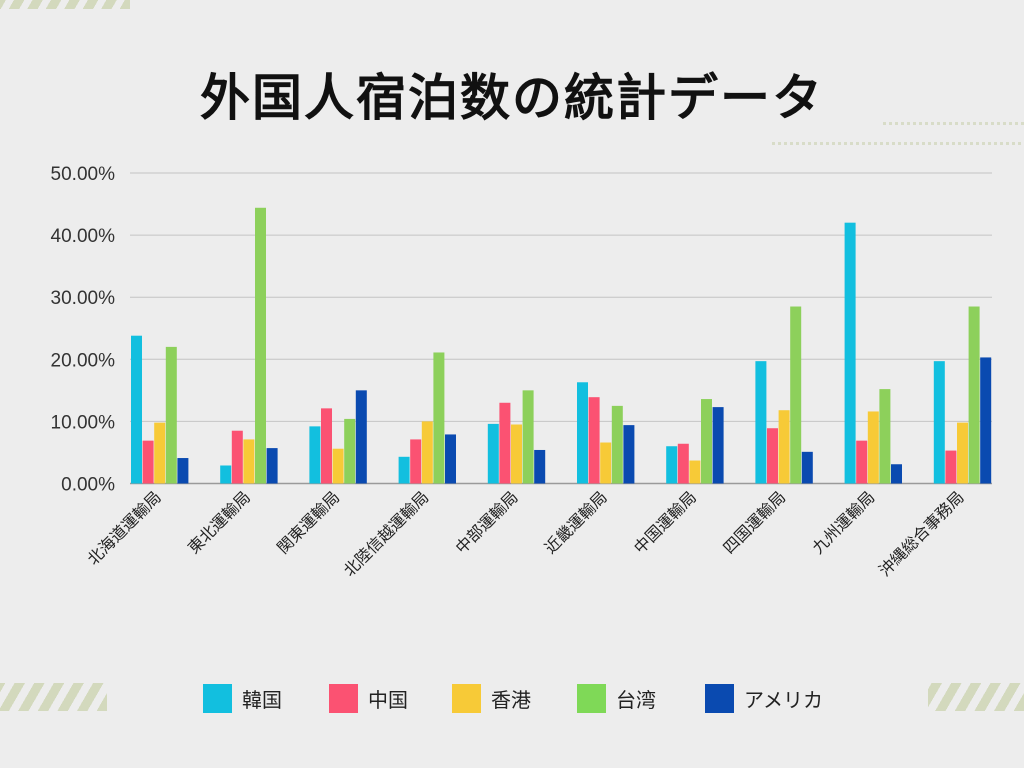  I want to click on x-tick-label: 四国運輸局, so click(754, 522).